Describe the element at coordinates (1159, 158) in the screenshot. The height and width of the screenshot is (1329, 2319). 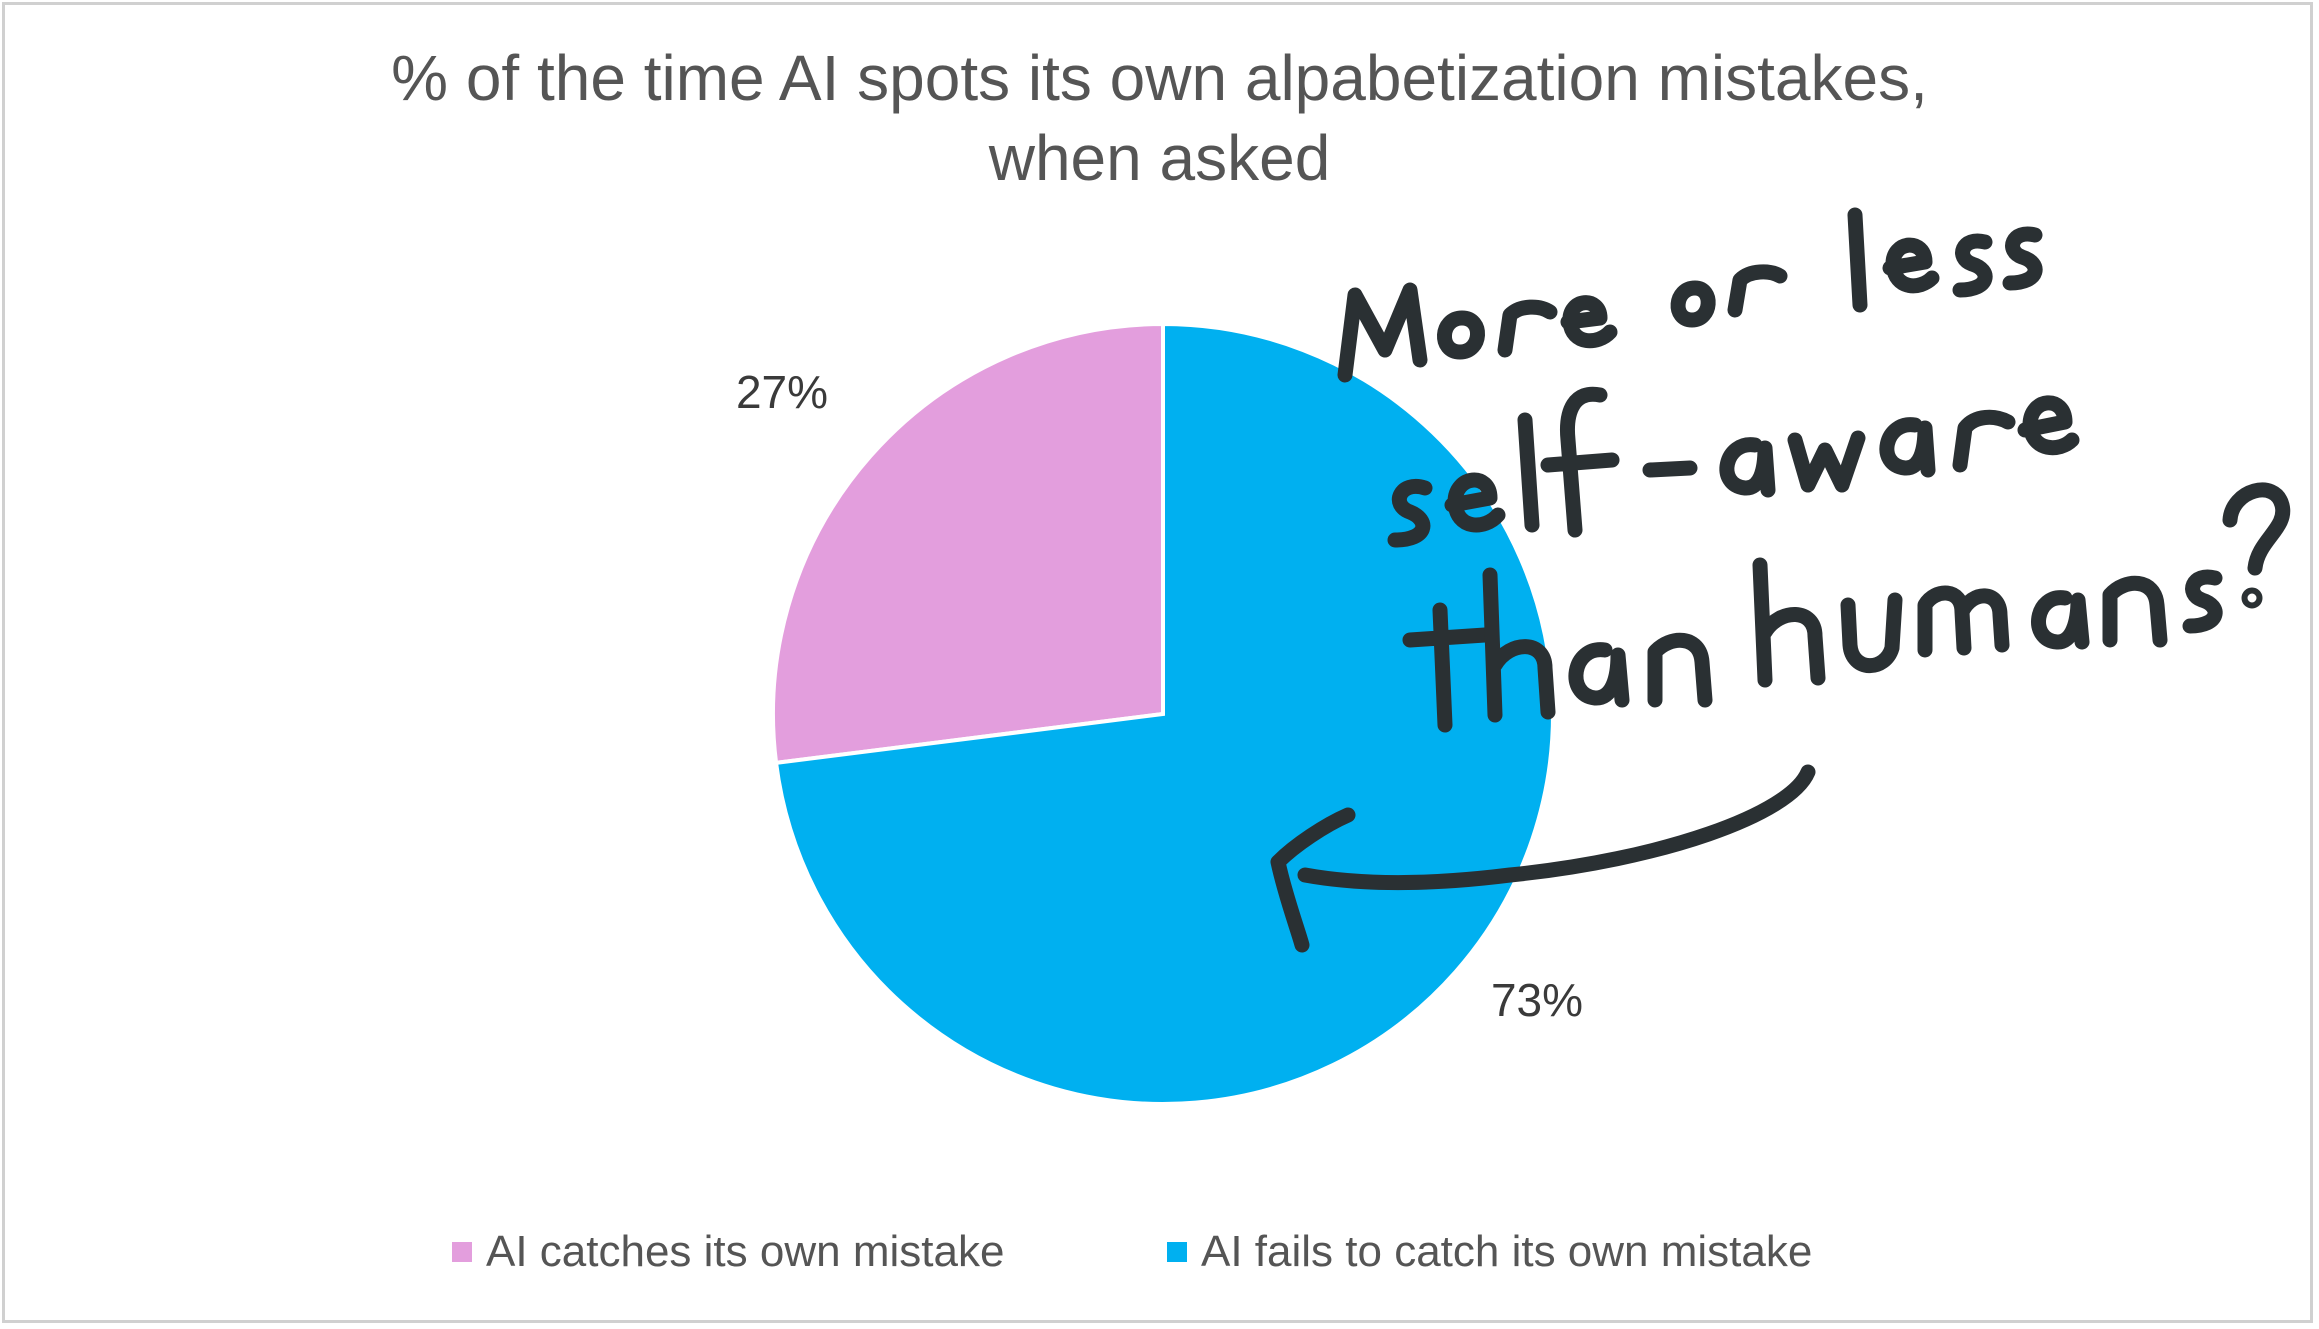
I see `chart-title-line-2: when asked` at that location.